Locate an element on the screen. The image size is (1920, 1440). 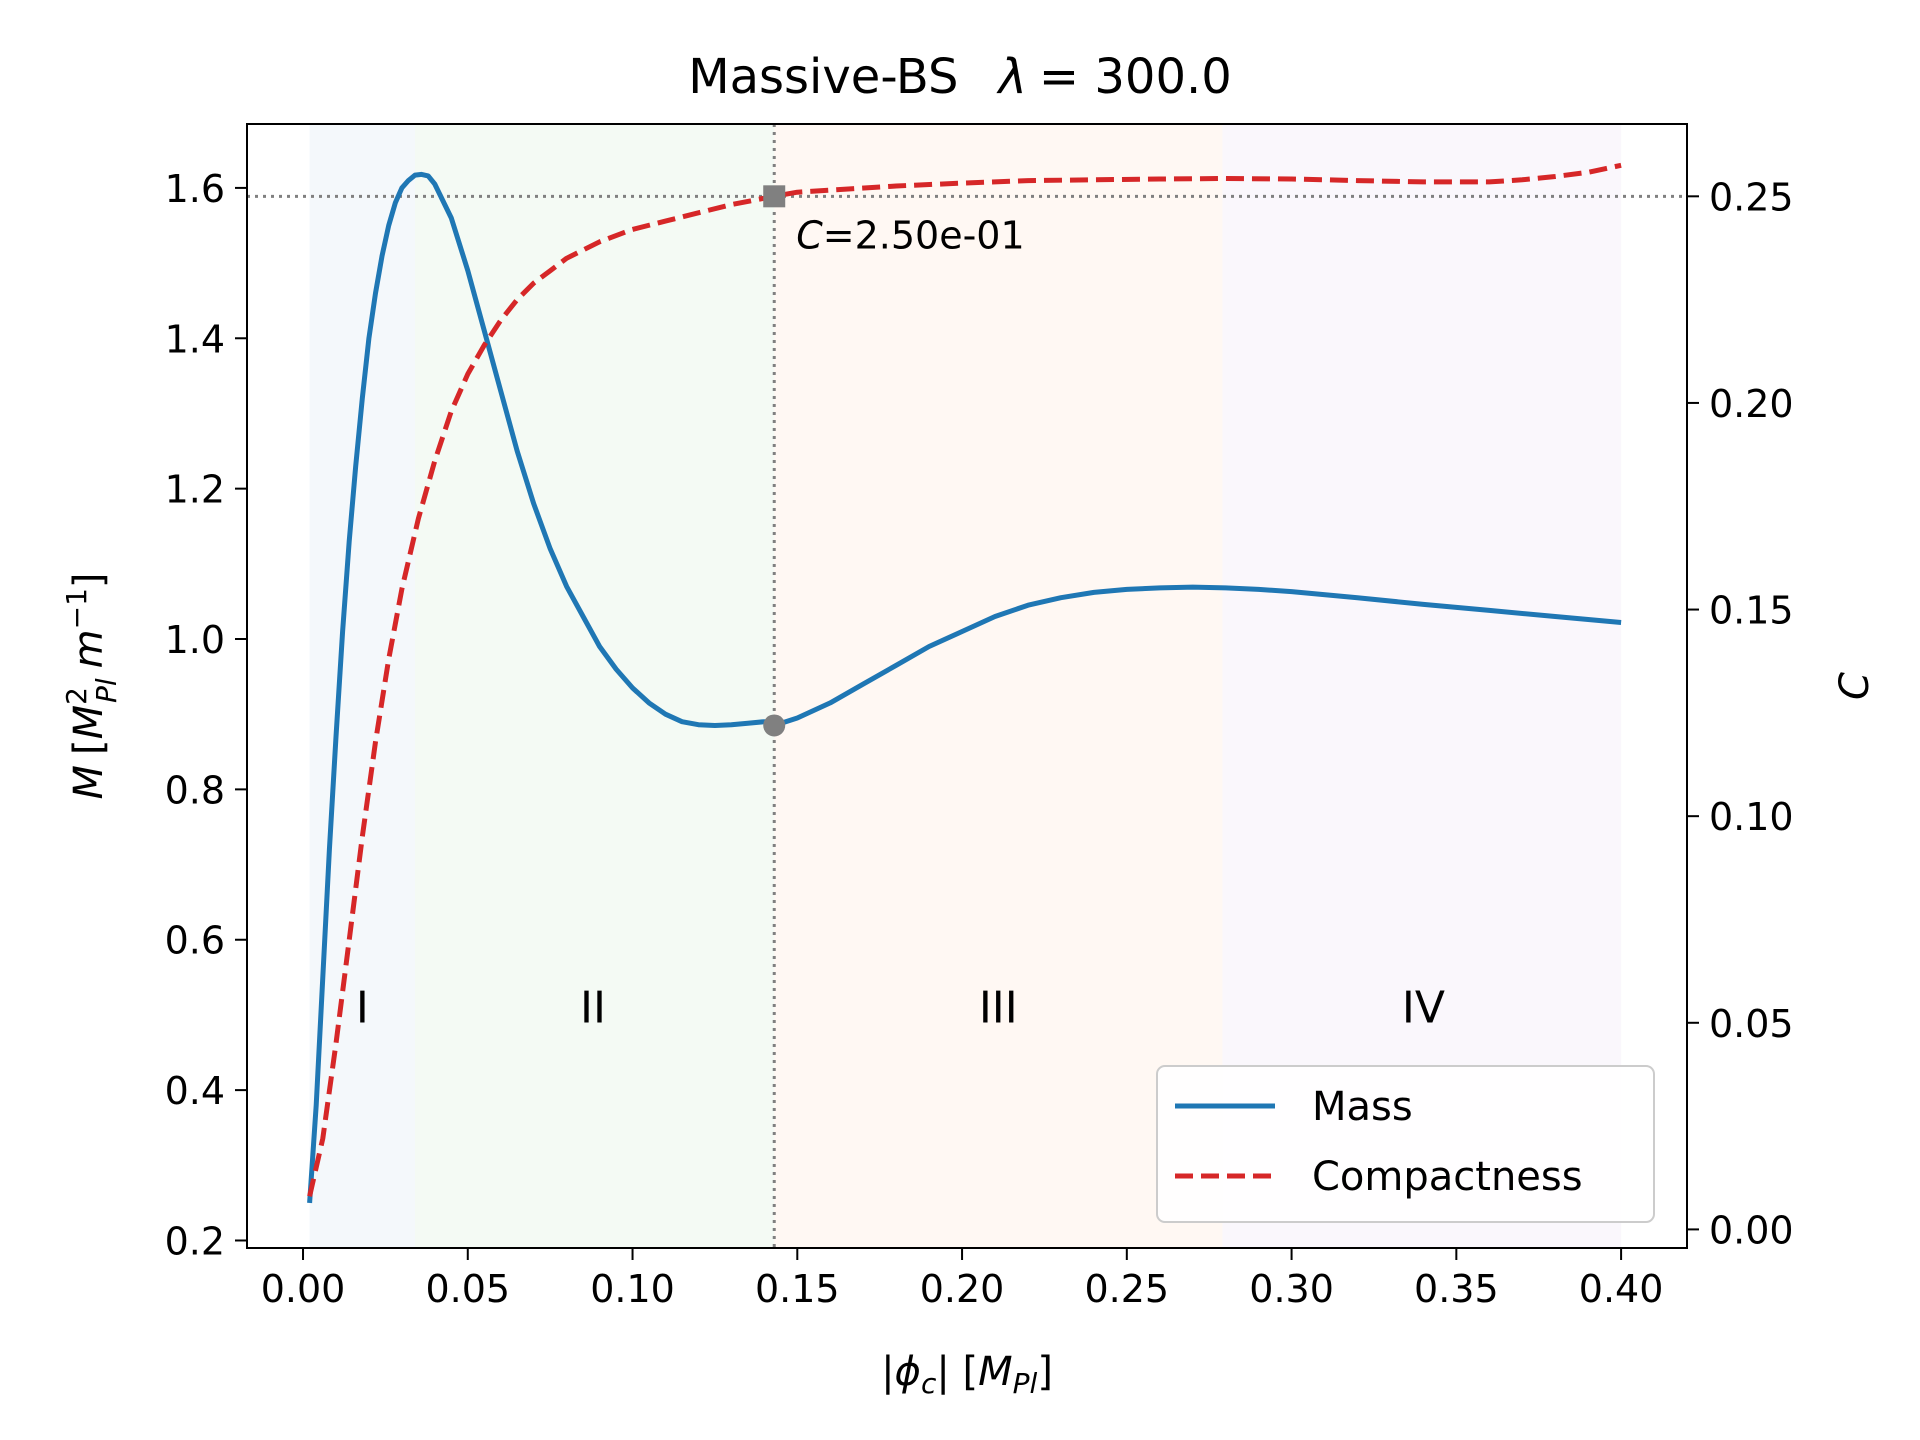
chart-title: Massive-BS λ = 300.0 is located at coordinates (960, 77).